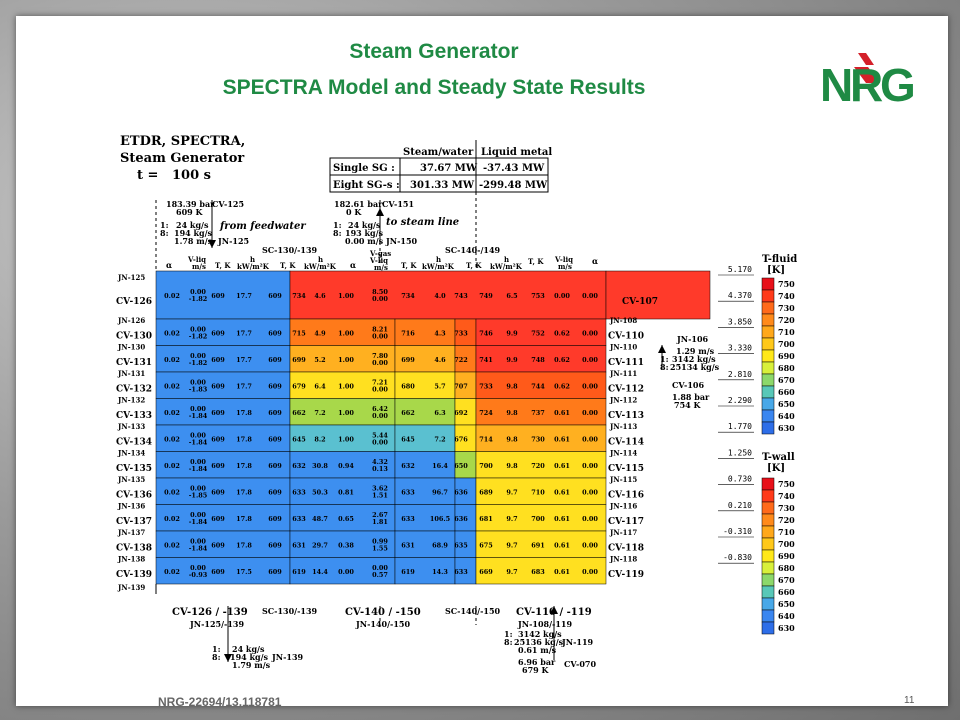 Image resolution: width=960 pixels, height=720 pixels. What do you see at coordinates (220, 702) in the screenshot?
I see `footer-reference: NRG-22694/13.118781` at bounding box center [220, 702].